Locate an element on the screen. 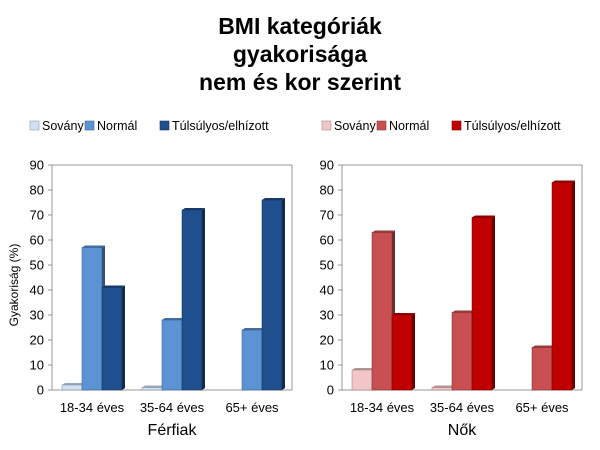  y-axis-label: Gyakoriság (%) is located at coordinates (14, 285).